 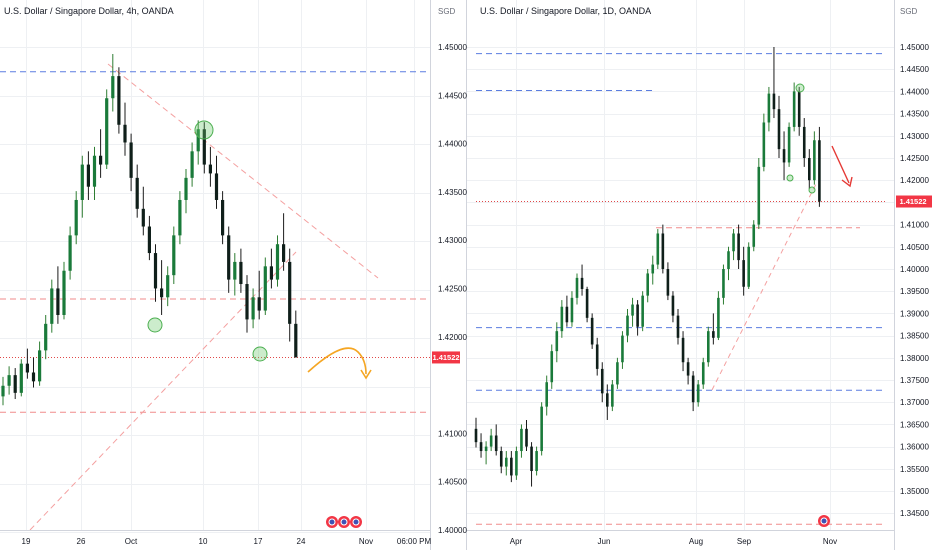 I want to click on time-tick-label: 10, so click(x=203, y=541).